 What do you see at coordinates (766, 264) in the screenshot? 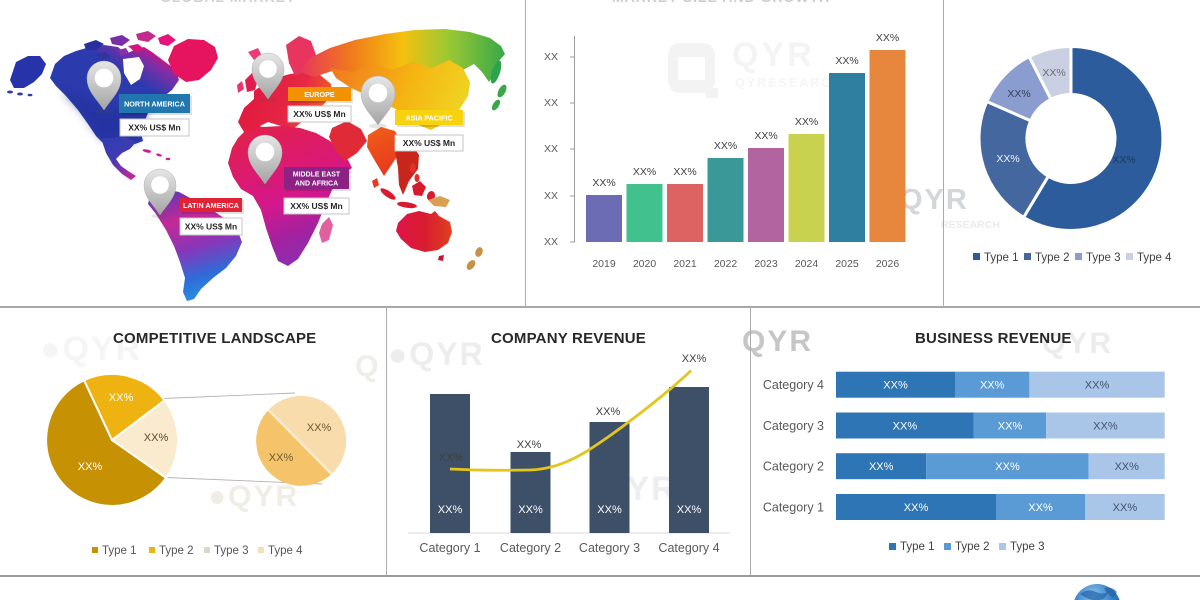
I see `svg-text: 2023` at bounding box center [766, 264].